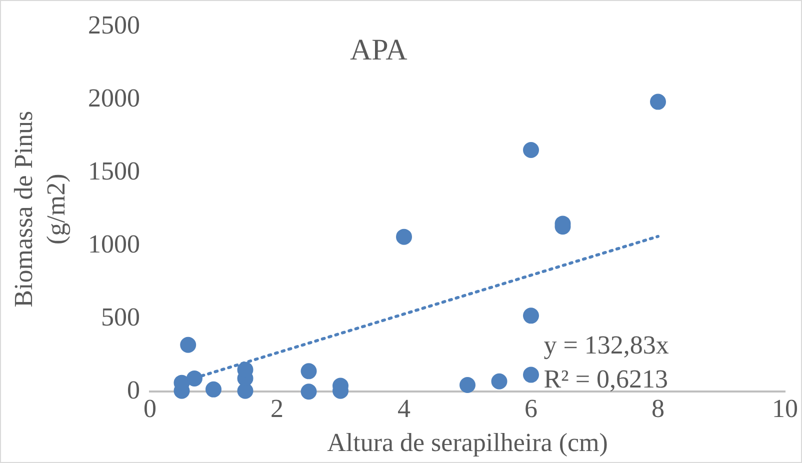 The width and height of the screenshot is (802, 463). Describe the element at coordinates (133, 389) in the screenshot. I see `y-tick-label: 0` at that location.